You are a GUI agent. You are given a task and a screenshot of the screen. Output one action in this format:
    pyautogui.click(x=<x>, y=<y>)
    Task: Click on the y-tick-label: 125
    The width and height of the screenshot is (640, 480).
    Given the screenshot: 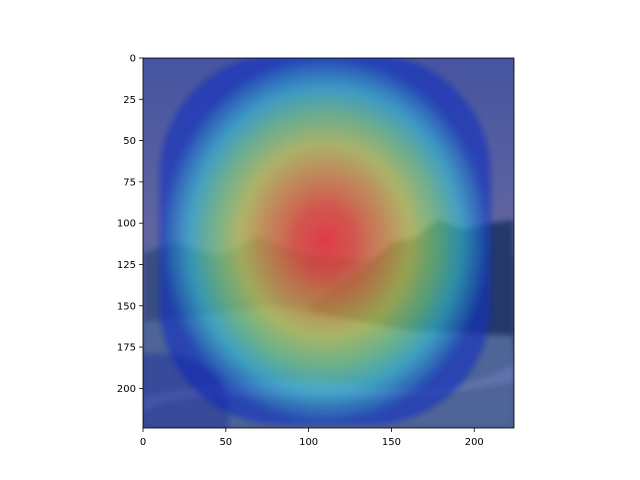 What is the action you would take?
    pyautogui.click(x=126, y=265)
    